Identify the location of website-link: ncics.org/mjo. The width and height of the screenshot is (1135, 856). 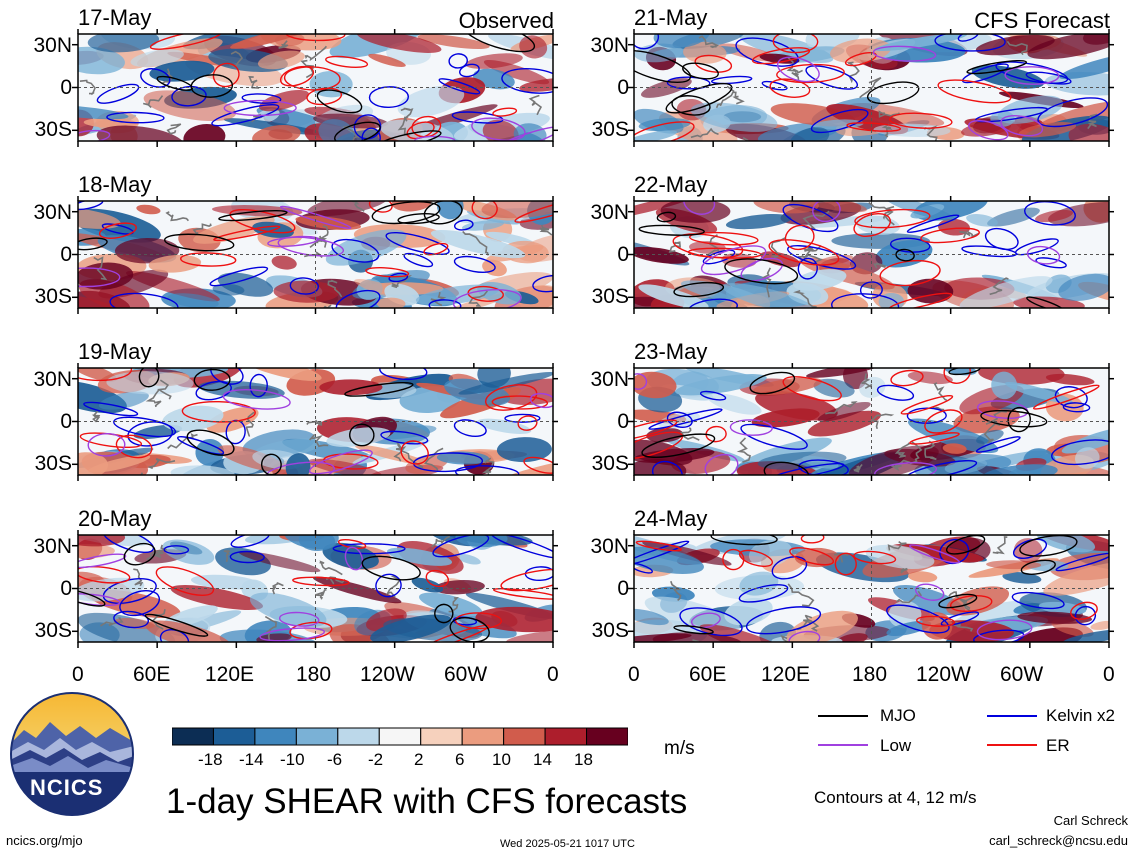
(44, 840).